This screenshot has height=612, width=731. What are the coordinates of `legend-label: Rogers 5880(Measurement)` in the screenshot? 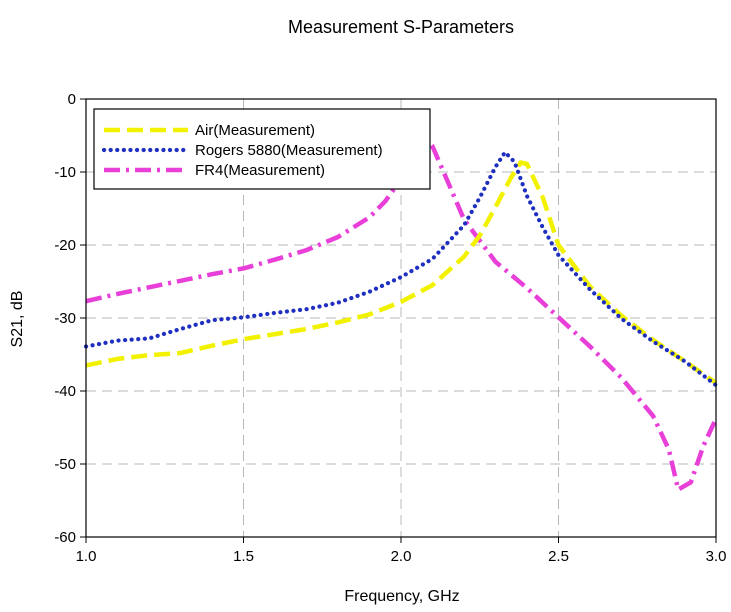 It's located at (289, 150).